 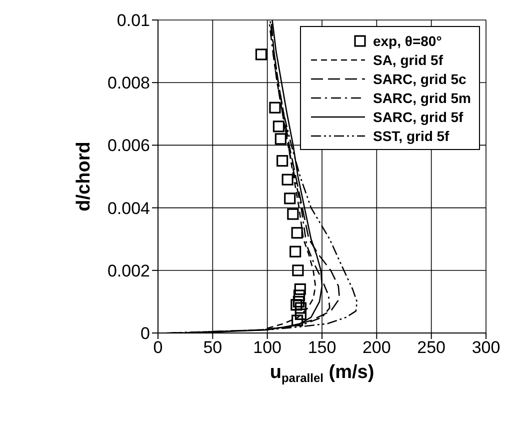 I want to click on y-tick-label: 0.004, so click(x=128, y=208).